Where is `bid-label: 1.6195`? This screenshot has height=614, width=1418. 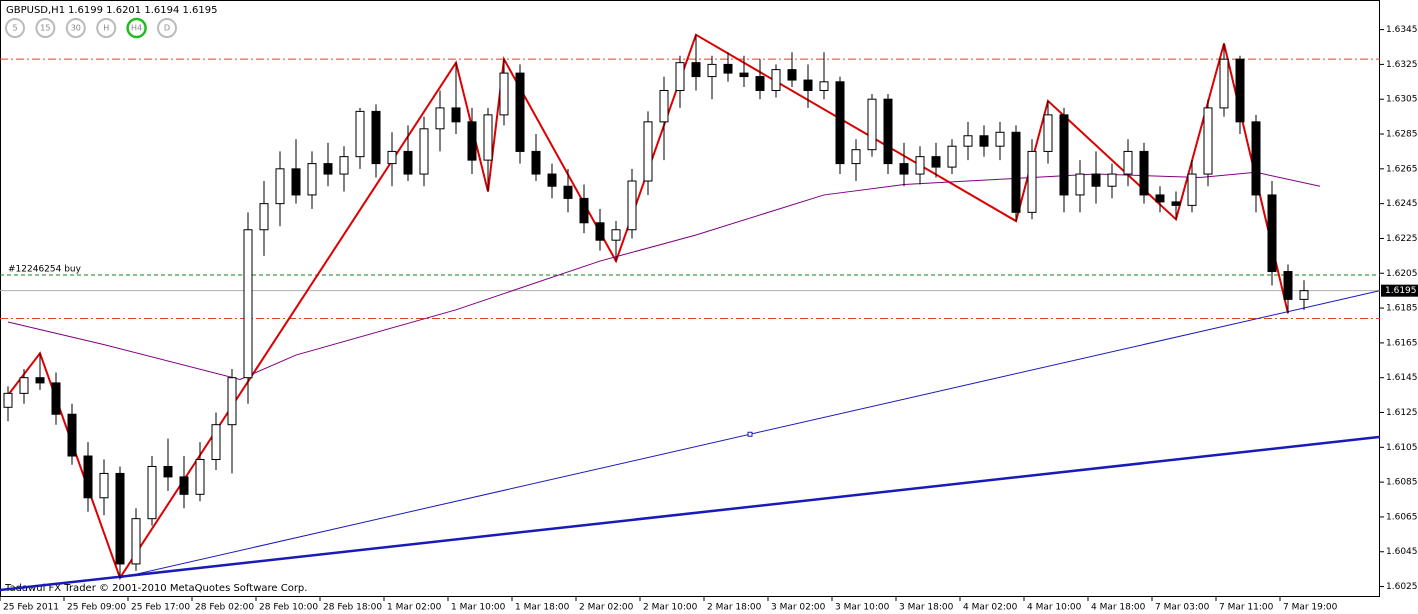 bid-label: 1.6195 is located at coordinates (1401, 291).